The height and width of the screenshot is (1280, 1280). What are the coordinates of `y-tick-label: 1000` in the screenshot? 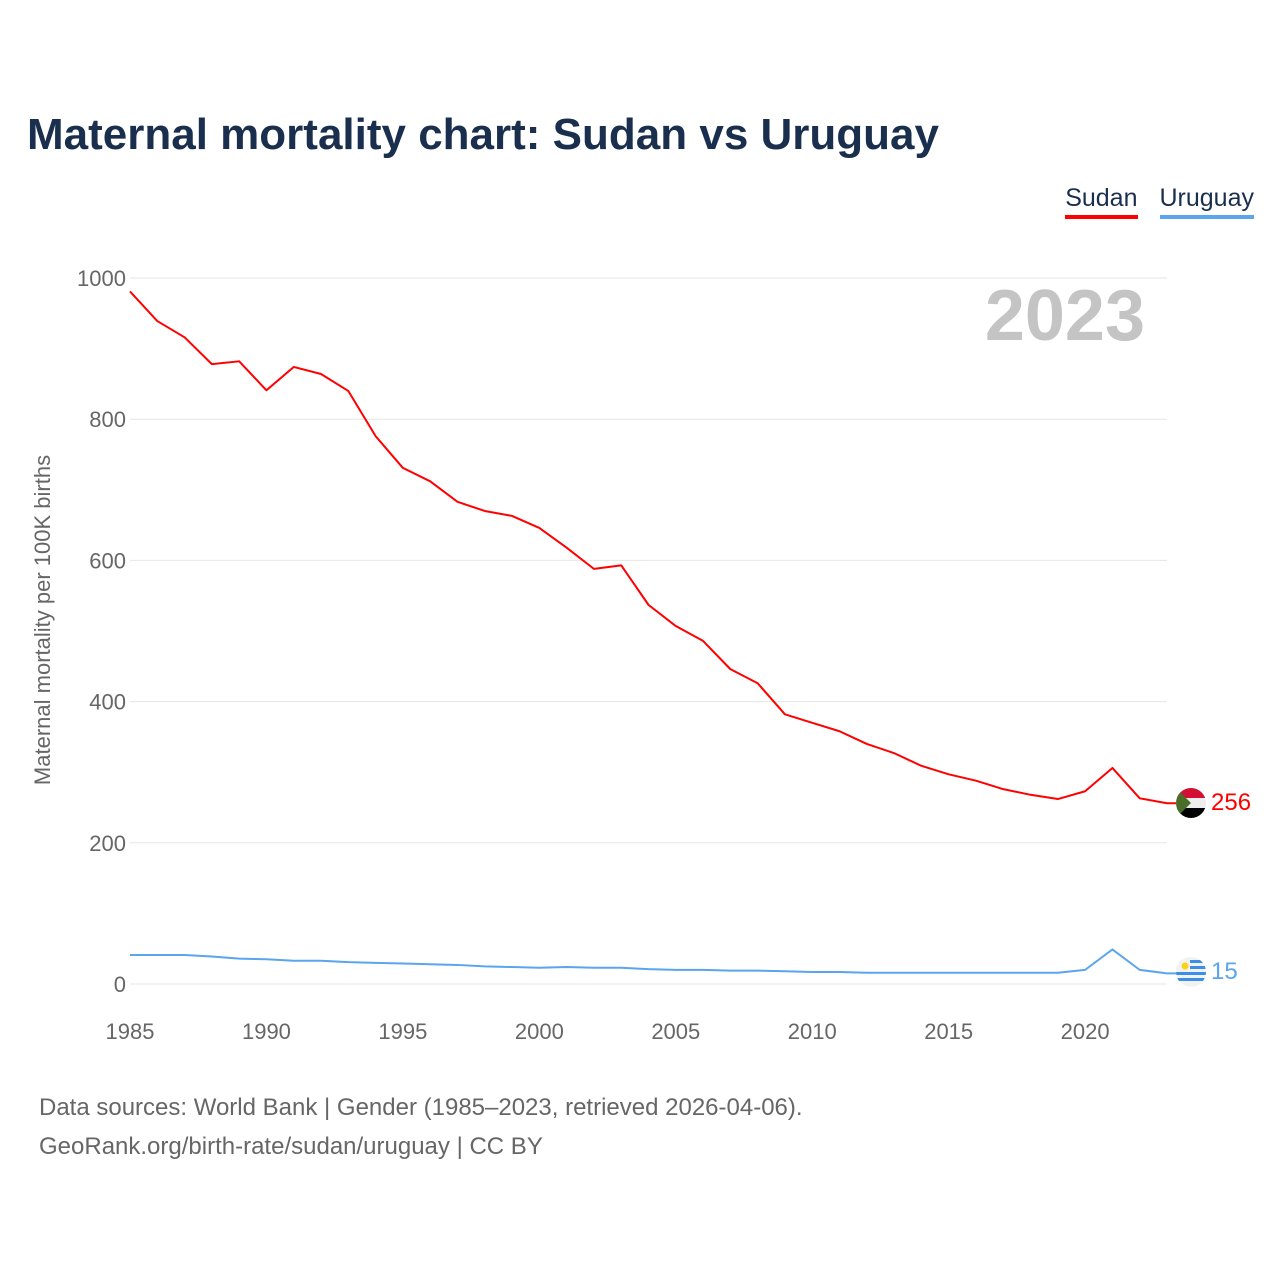 It's located at (101, 278).